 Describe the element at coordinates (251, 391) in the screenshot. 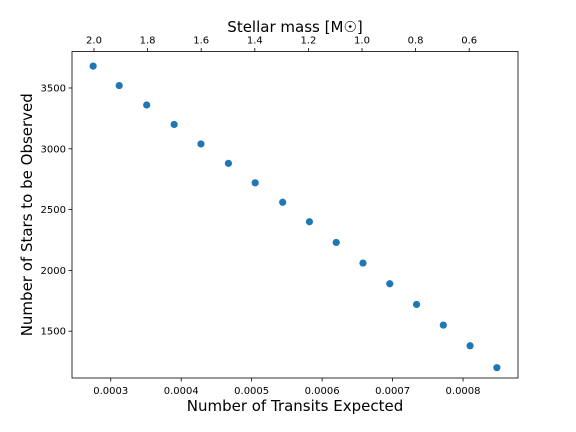

I see `x-tick-label: 0.0005` at that location.